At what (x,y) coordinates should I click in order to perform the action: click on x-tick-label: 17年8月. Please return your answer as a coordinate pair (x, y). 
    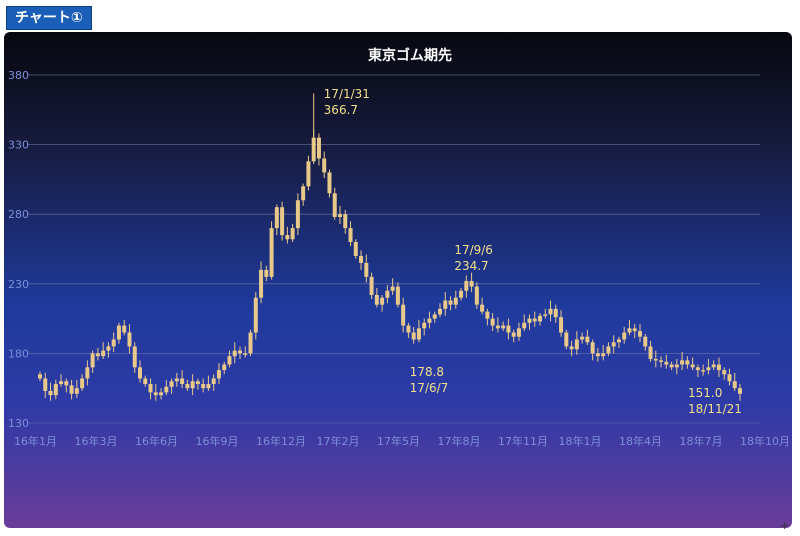
    Looking at the image, I should click on (459, 441).